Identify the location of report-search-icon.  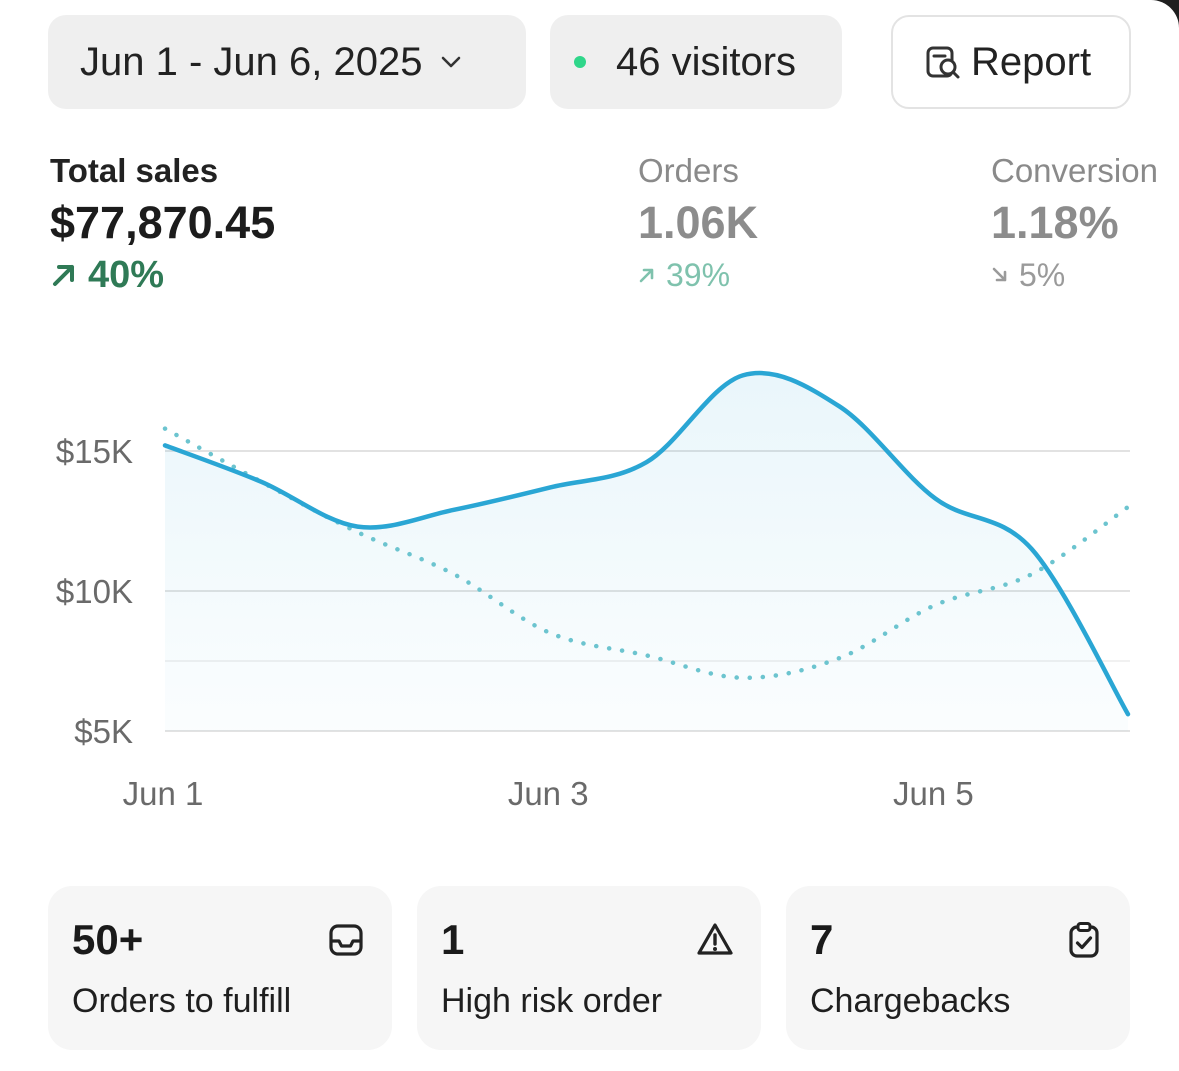
(943, 62).